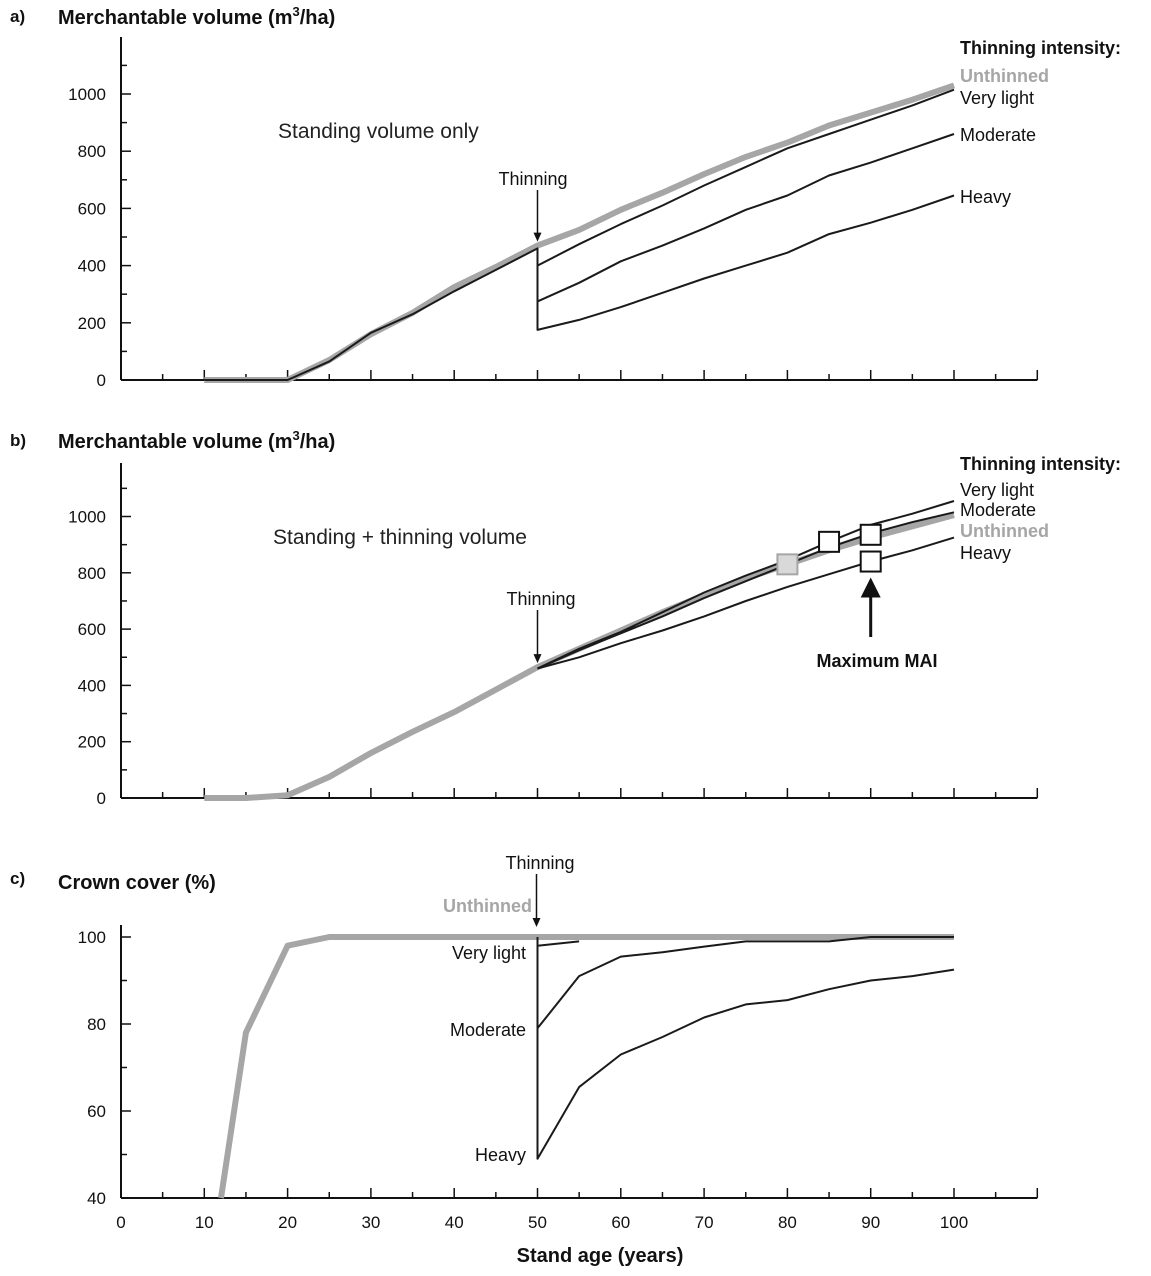 The height and width of the screenshot is (1276, 1151). Describe the element at coordinates (400, 537) in the screenshot. I see `panel-b-note: Standing + thinning volume` at that location.